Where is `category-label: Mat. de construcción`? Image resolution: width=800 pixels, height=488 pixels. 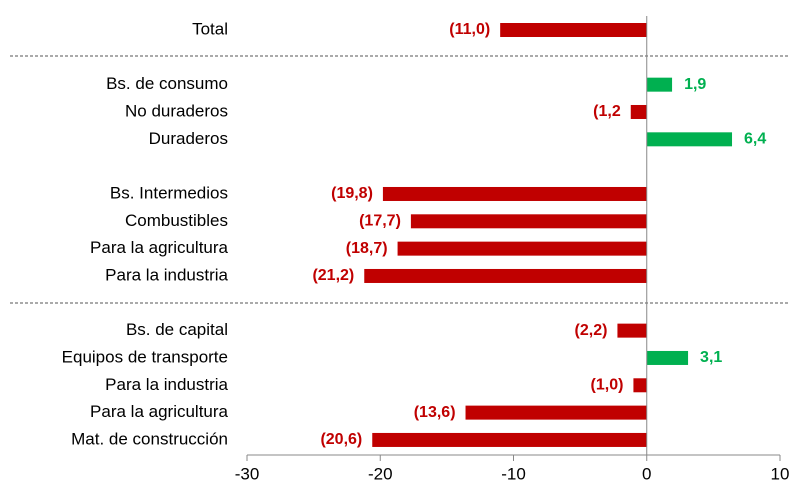 category-label: Mat. de construcción is located at coordinates (149, 438).